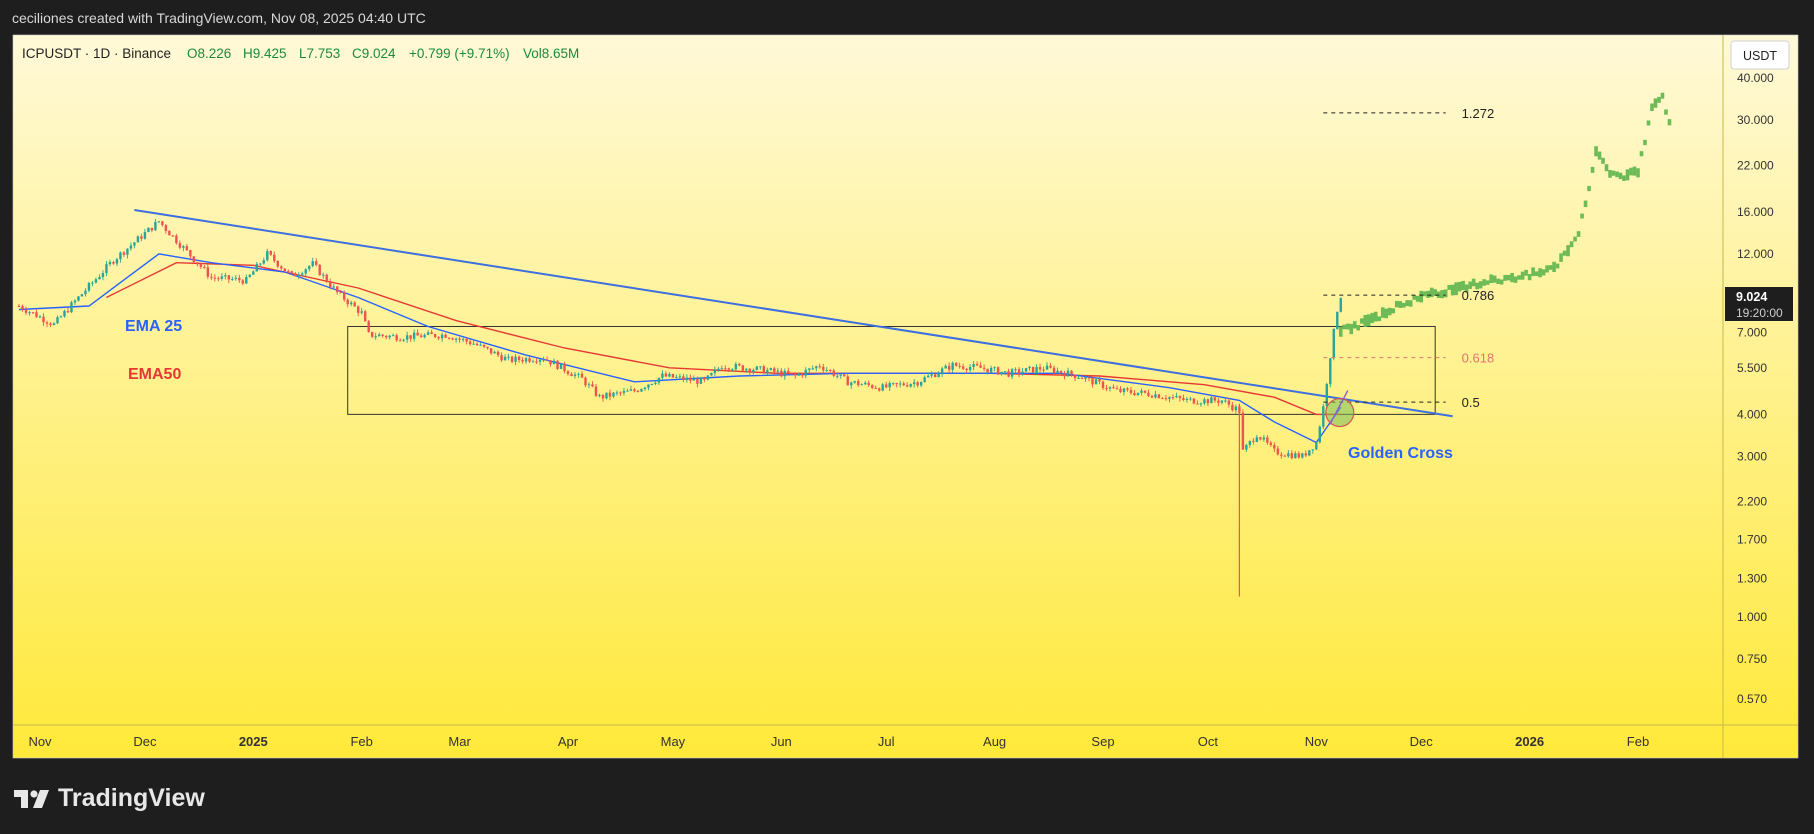 The width and height of the screenshot is (1814, 834). Describe the element at coordinates (1752, 539) in the screenshot. I see `price-axis-tick: 1.700` at that location.